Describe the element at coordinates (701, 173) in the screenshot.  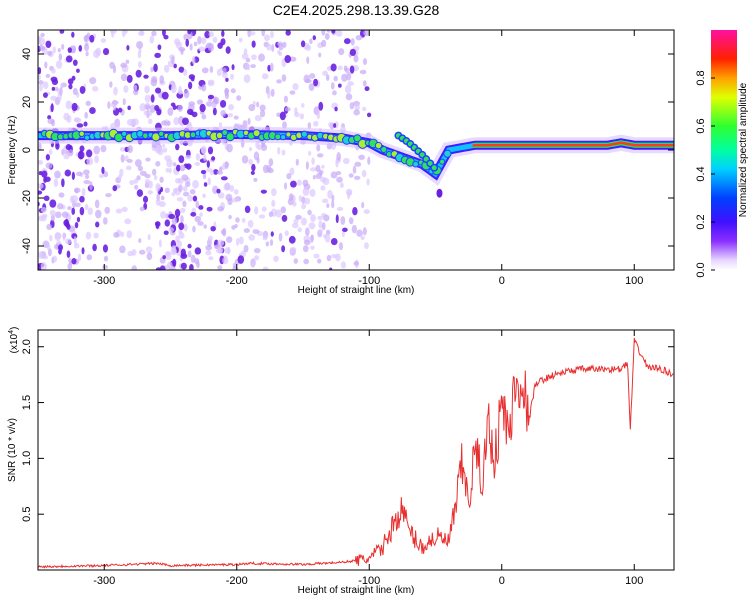
I see `colorbar-tick-label: 0.4` at that location.